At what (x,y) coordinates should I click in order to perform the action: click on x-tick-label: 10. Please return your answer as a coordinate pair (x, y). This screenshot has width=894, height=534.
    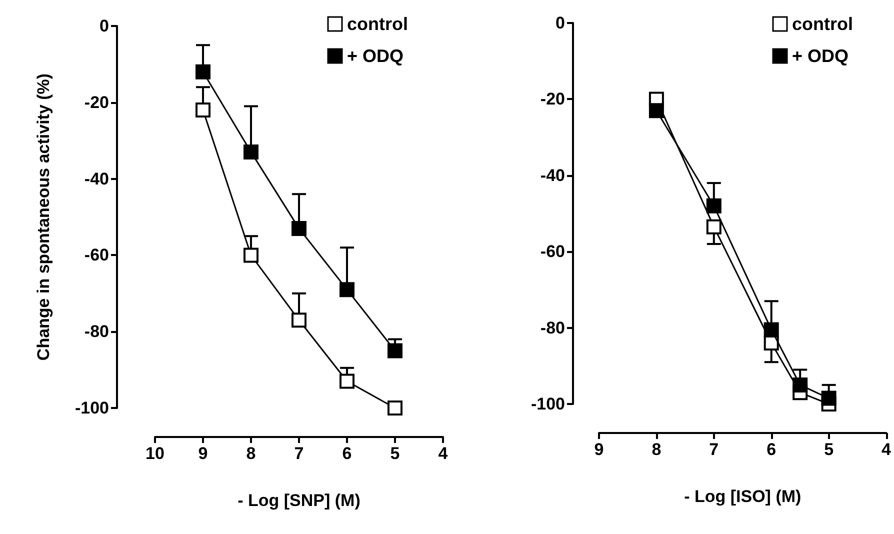
    Looking at the image, I should click on (155, 453).